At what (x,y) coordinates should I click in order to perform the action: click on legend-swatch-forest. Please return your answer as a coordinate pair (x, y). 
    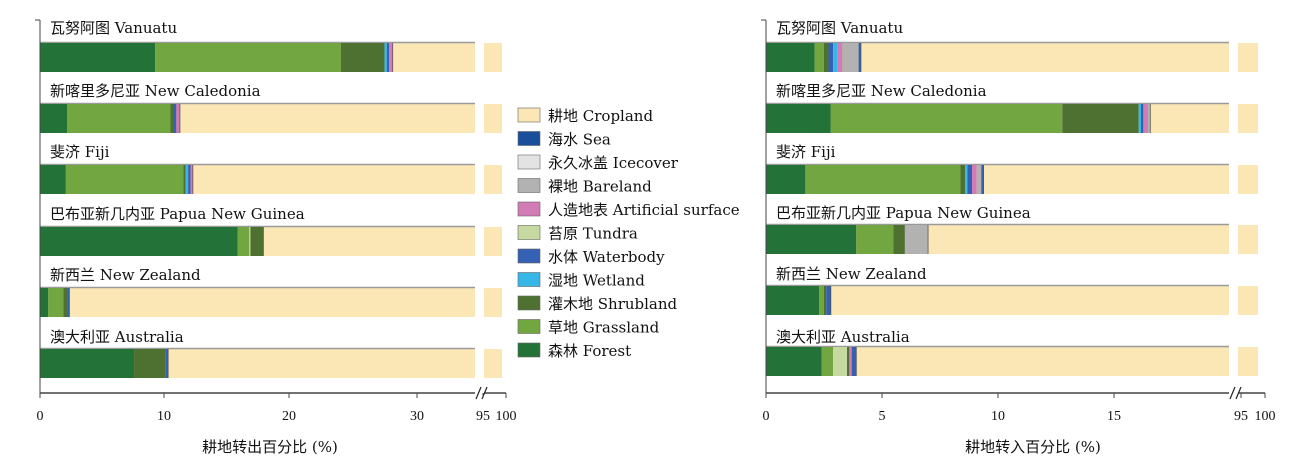
    Looking at the image, I should click on (529, 350).